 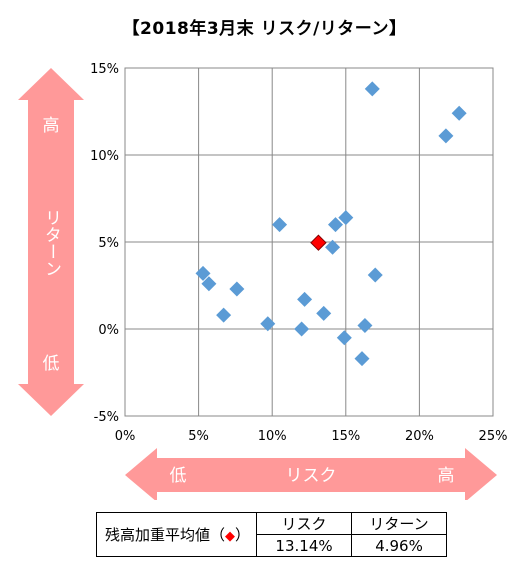 I want to click on y-tick-label: 0%, so click(x=108, y=330).